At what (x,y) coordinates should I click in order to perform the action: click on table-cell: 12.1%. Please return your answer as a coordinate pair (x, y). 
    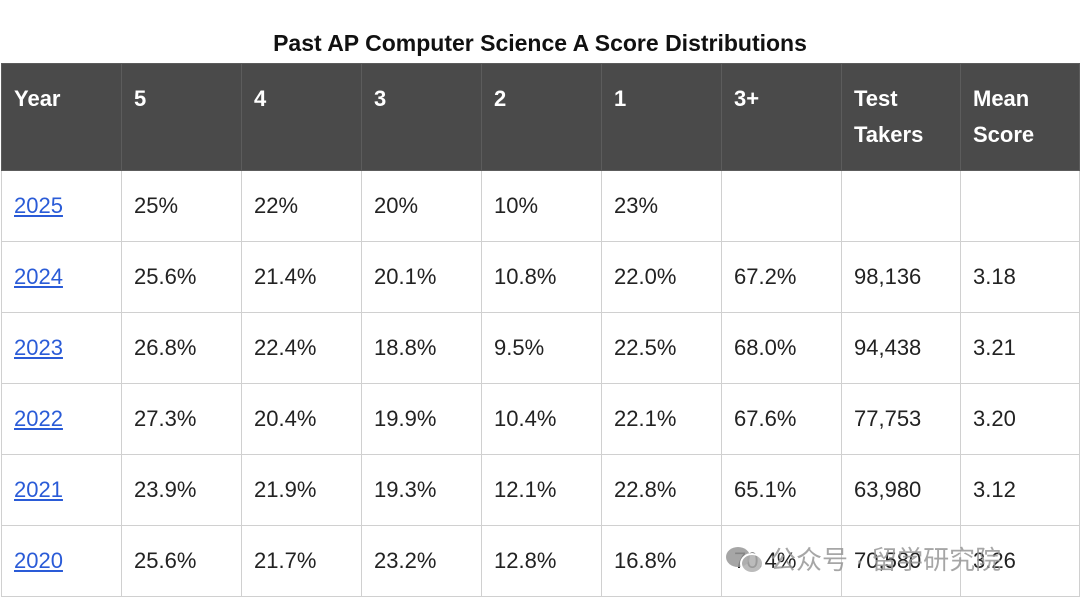
    Looking at the image, I should click on (541, 490).